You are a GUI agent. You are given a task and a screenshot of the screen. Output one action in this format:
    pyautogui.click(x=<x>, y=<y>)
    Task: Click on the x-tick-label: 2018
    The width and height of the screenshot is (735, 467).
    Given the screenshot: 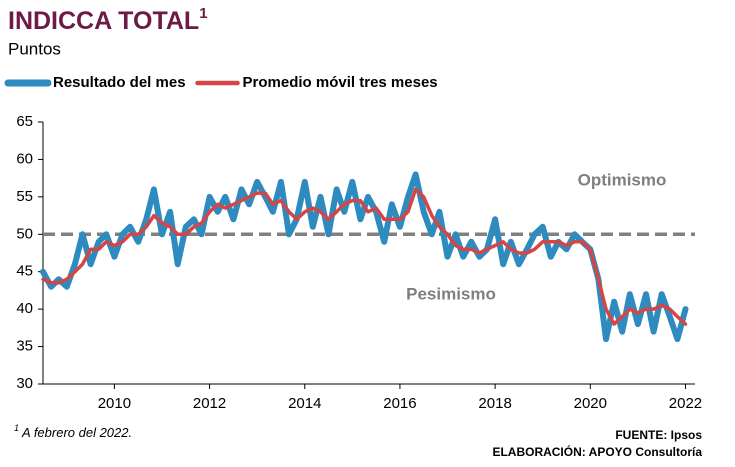 What is the action you would take?
    pyautogui.click(x=494, y=403)
    